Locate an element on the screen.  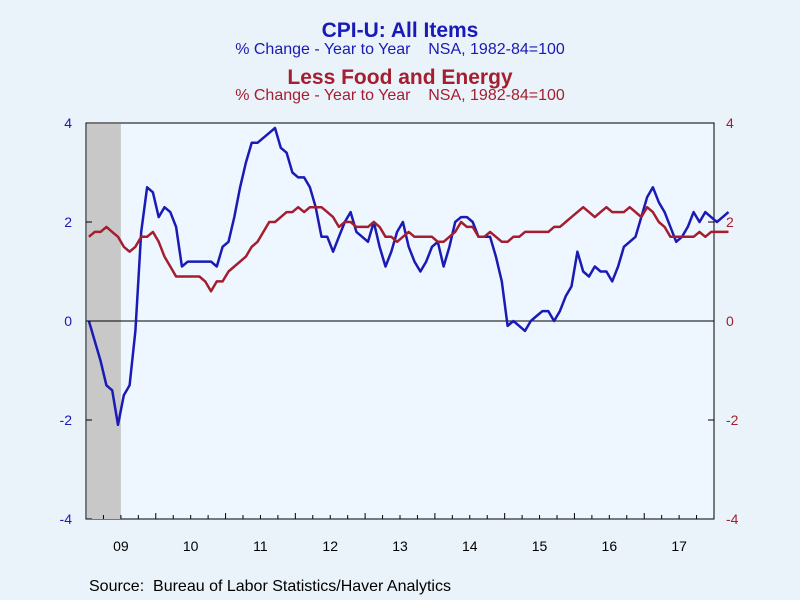
x-tick-label: 12 is located at coordinates (330, 546).